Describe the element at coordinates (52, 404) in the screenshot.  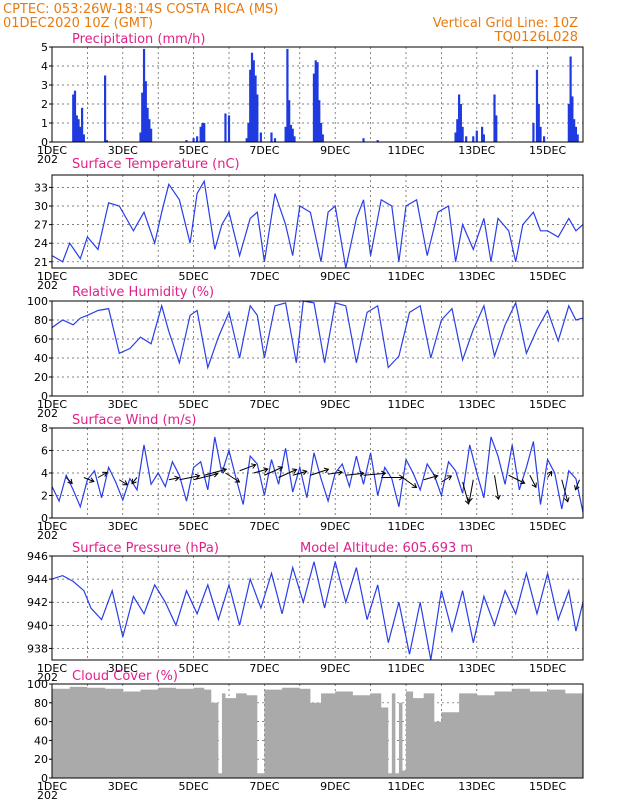
I see `humidity-xtick-label: 1DEC` at that location.